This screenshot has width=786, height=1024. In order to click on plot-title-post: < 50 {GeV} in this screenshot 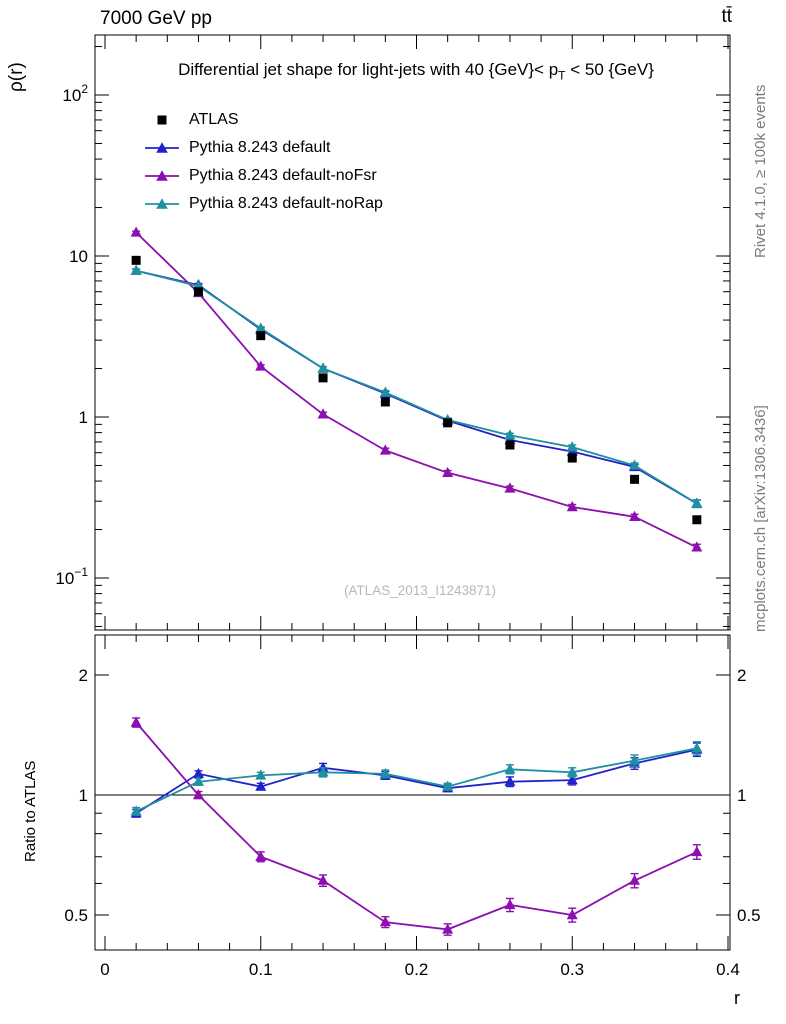, I will do `click(609, 69)`.